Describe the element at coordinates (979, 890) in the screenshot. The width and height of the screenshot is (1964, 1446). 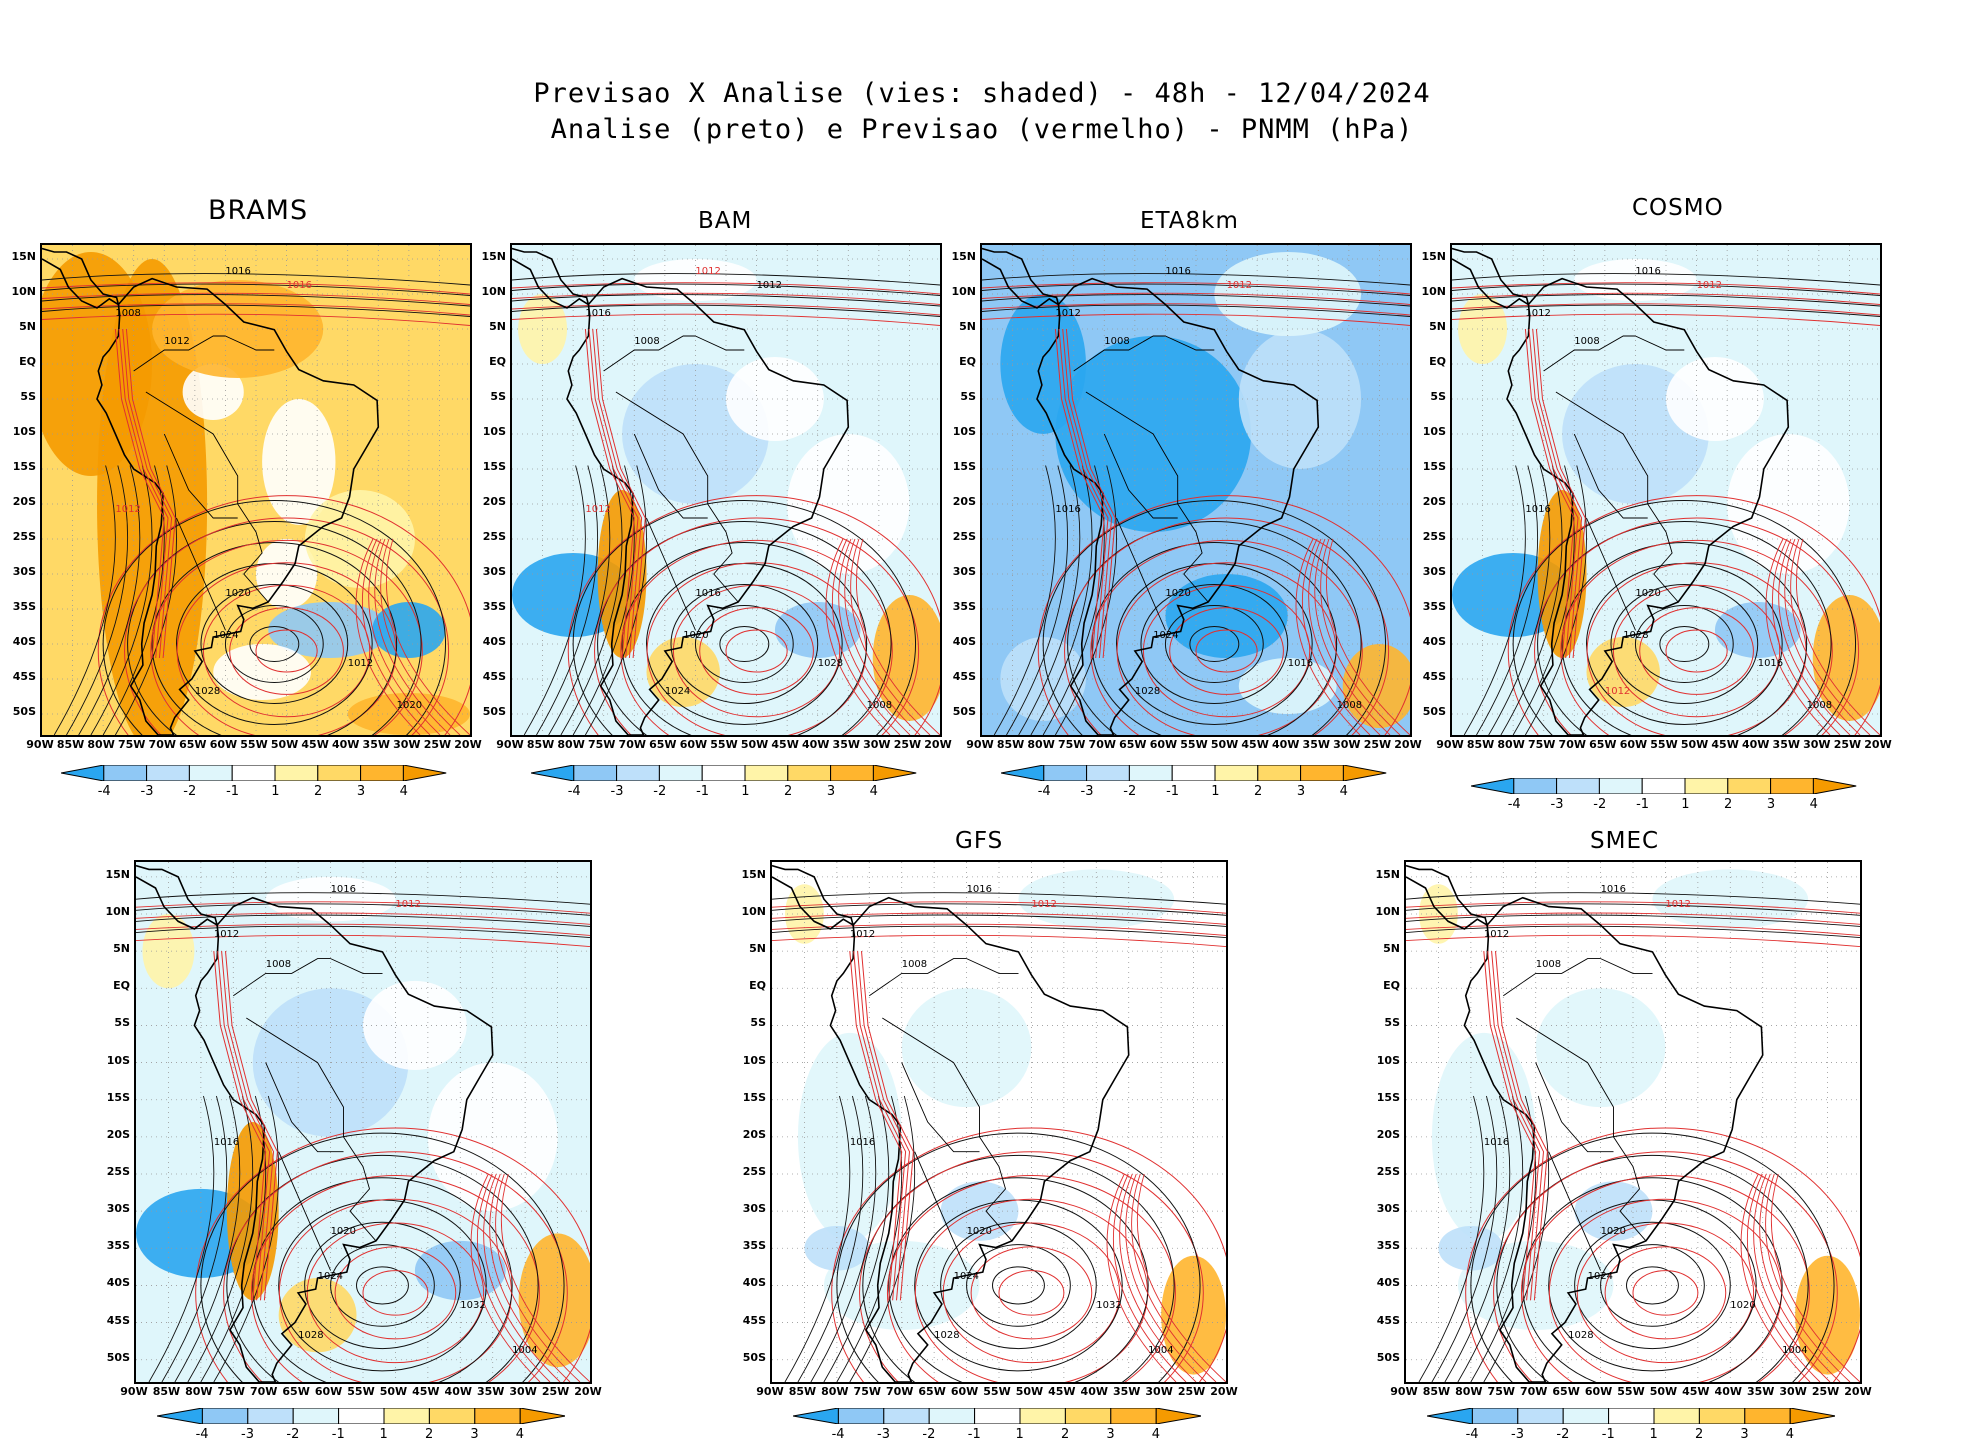
I see `isobar-value-label: 1016` at that location.